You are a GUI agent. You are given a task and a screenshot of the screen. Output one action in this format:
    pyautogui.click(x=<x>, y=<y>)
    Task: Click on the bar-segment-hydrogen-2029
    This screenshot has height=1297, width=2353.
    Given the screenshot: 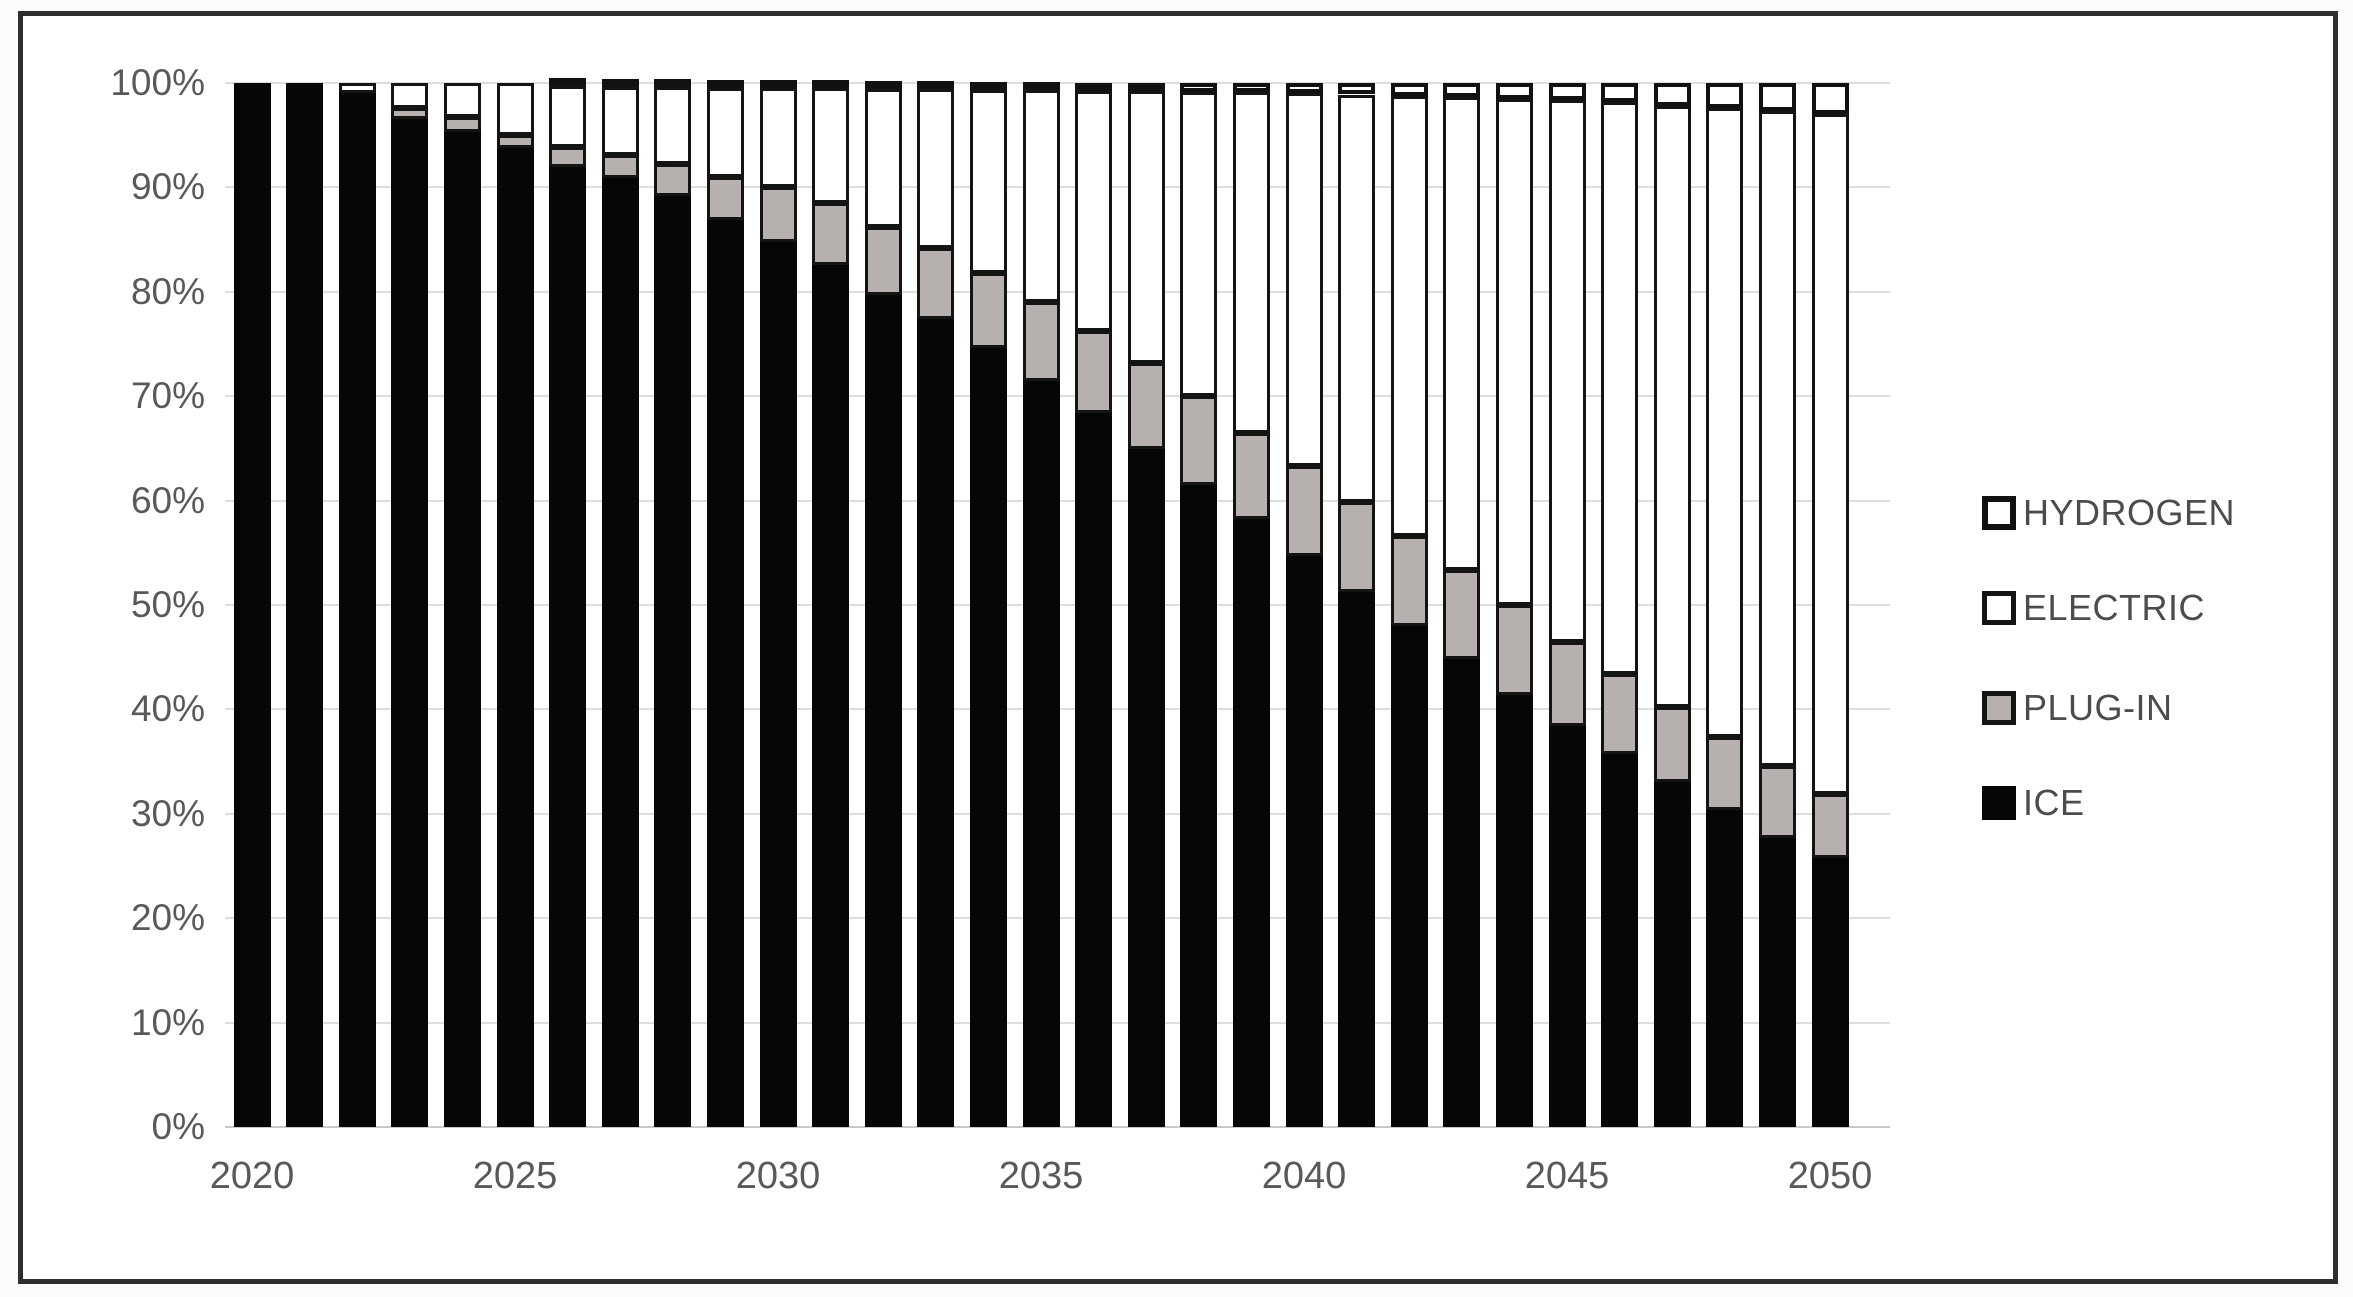 What is the action you would take?
    pyautogui.click(x=725, y=84)
    